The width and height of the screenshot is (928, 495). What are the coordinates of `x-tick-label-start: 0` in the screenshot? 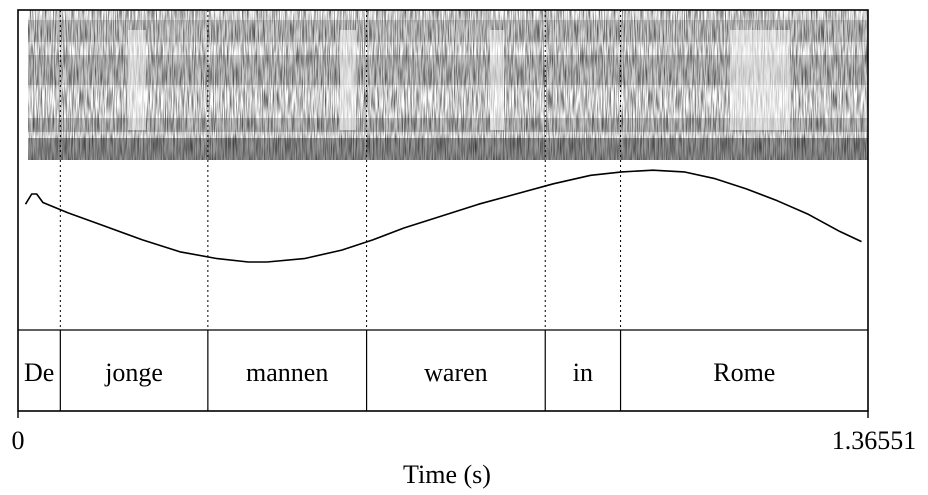 It's located at (18, 440).